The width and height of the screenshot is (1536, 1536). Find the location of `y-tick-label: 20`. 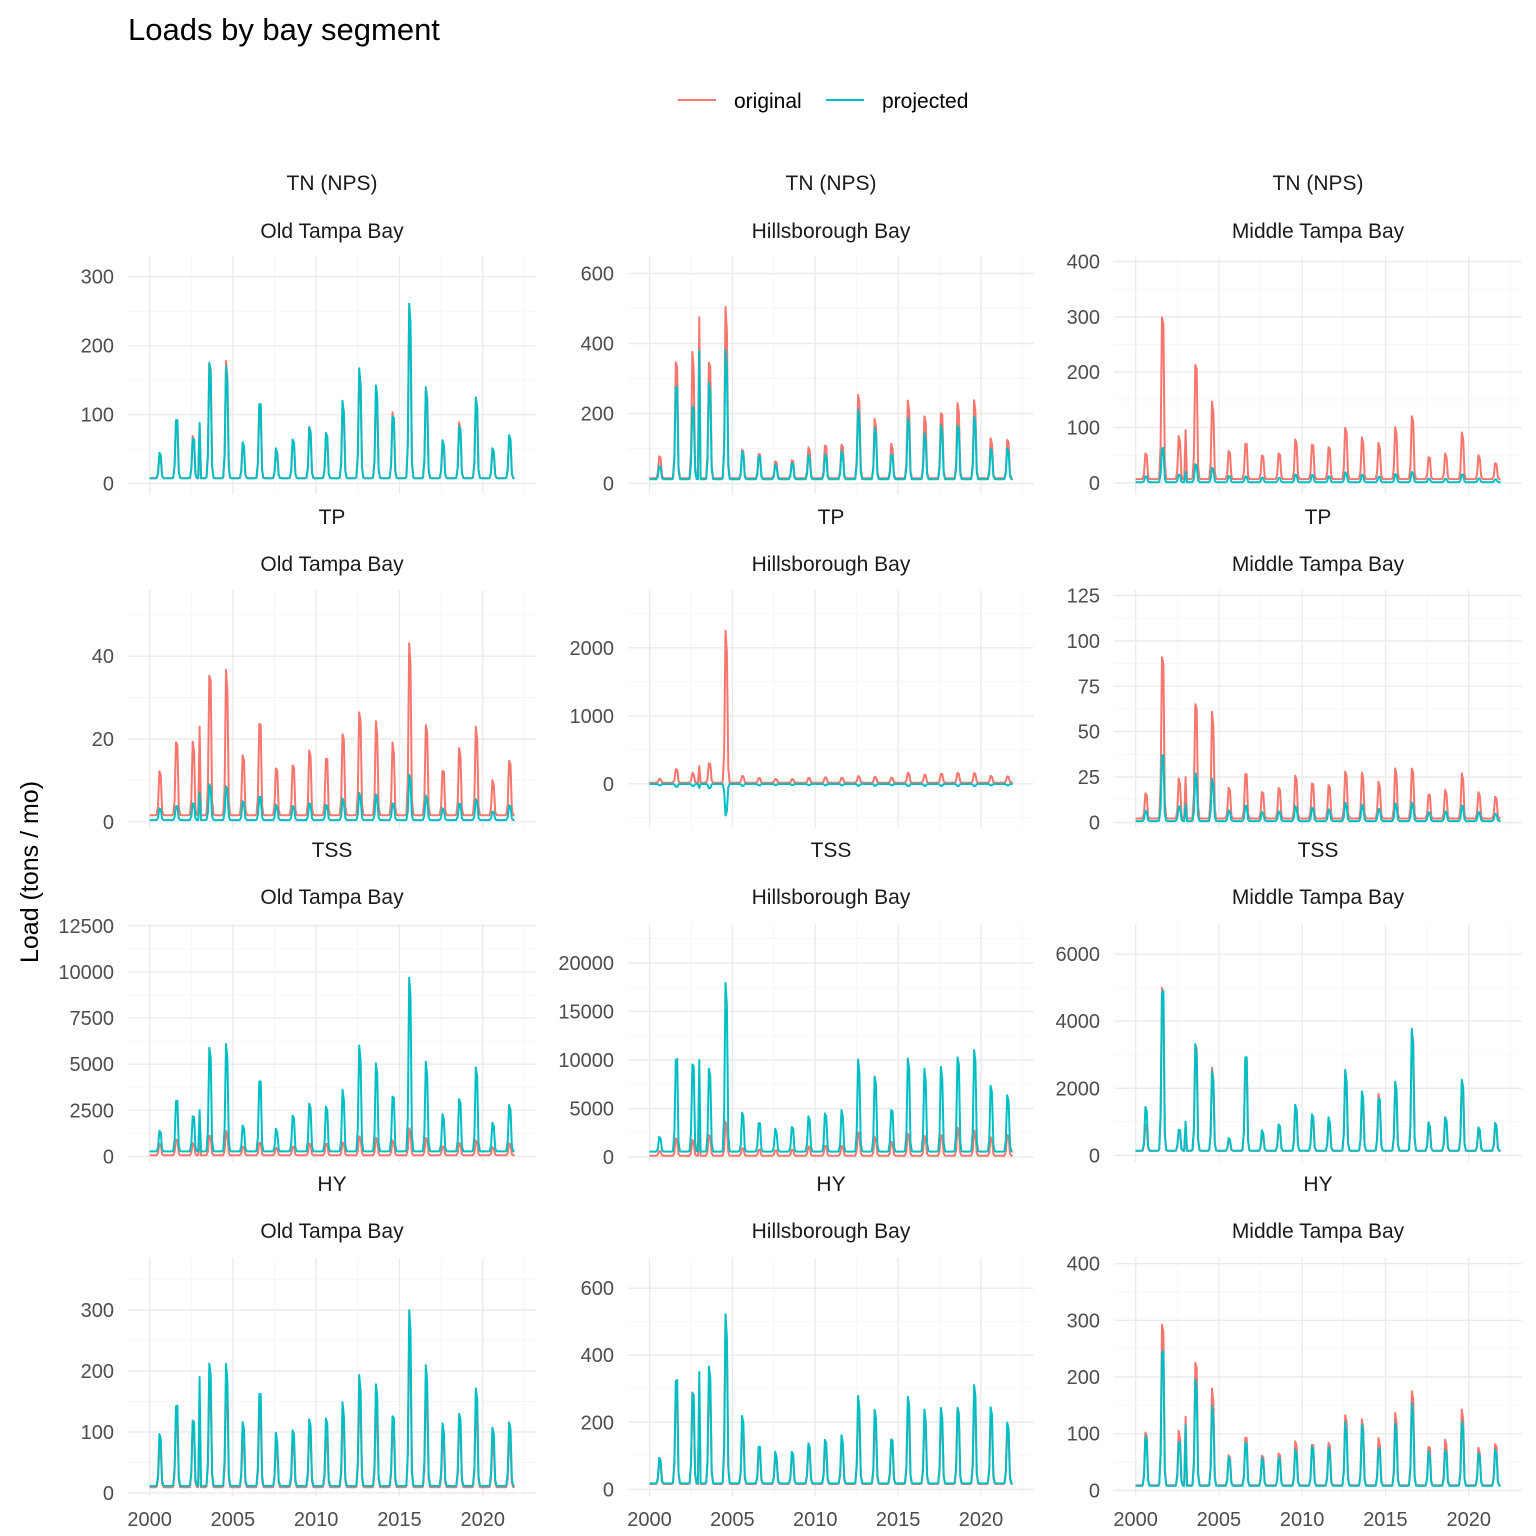

y-tick-label: 20 is located at coordinates (103, 740).